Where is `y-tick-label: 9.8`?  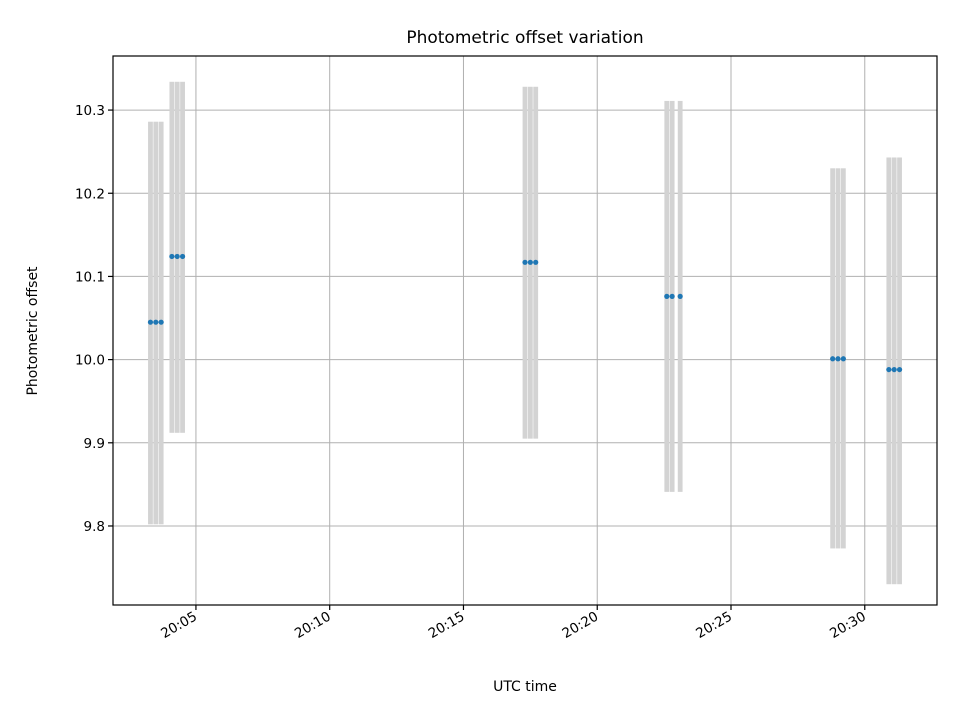
y-tick-label: 9.8 is located at coordinates (94, 527).